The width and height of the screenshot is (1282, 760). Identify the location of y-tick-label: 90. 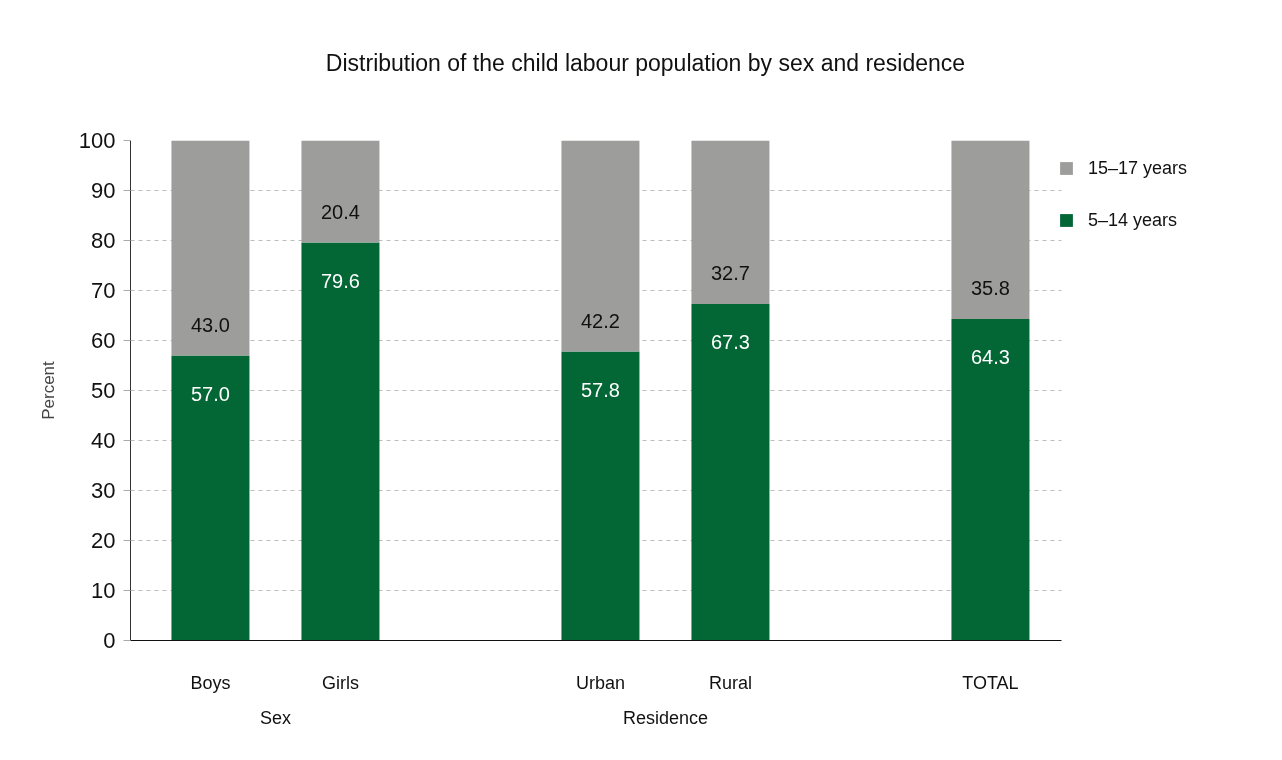
(103, 190).